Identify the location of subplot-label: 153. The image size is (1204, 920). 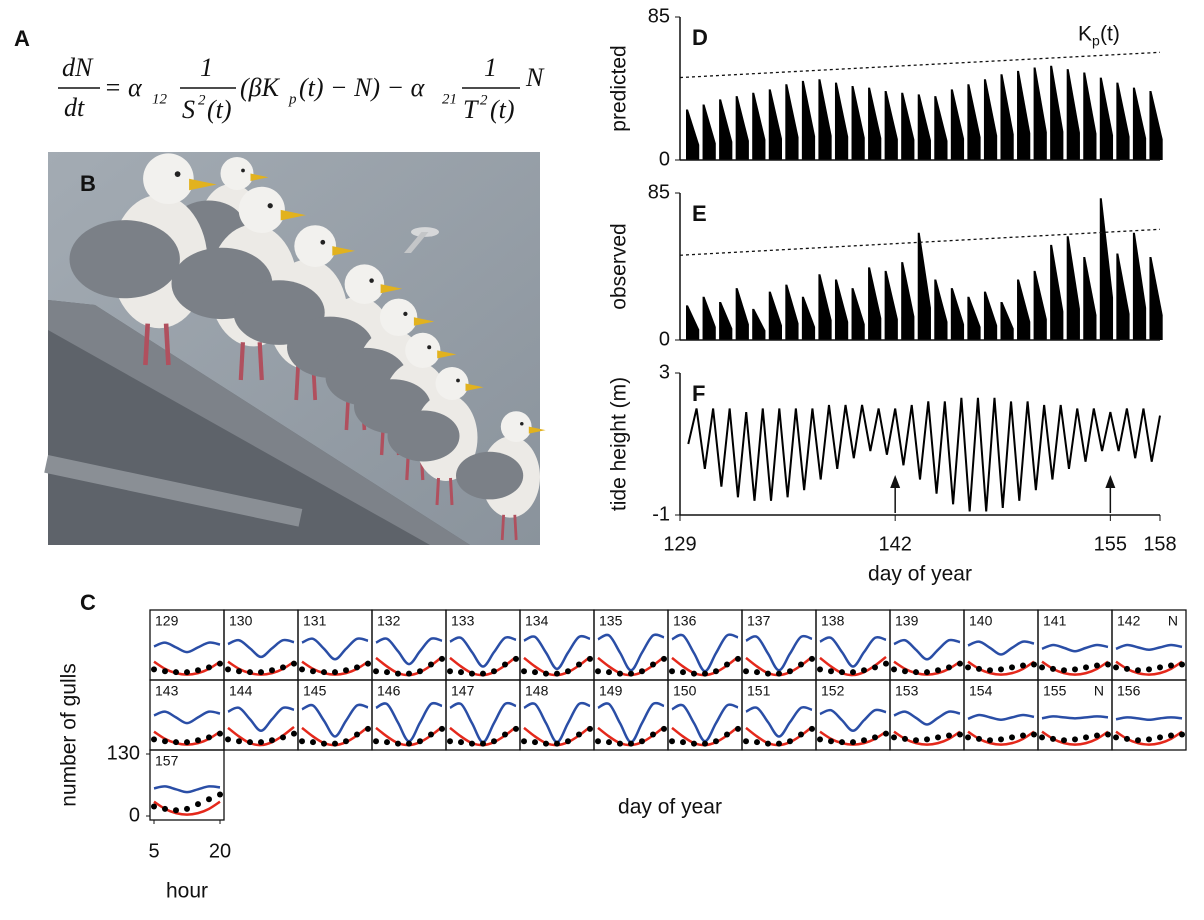
(907, 691).